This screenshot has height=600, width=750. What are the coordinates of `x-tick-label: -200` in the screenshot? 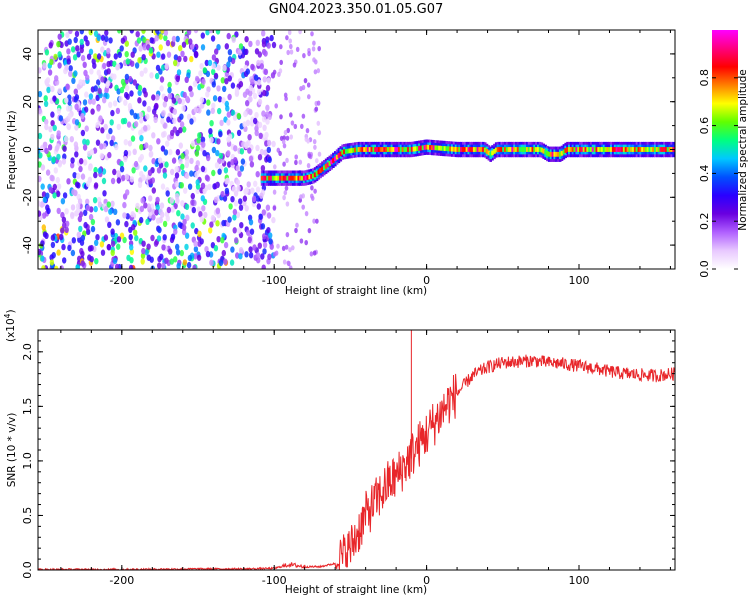 It's located at (121, 280).